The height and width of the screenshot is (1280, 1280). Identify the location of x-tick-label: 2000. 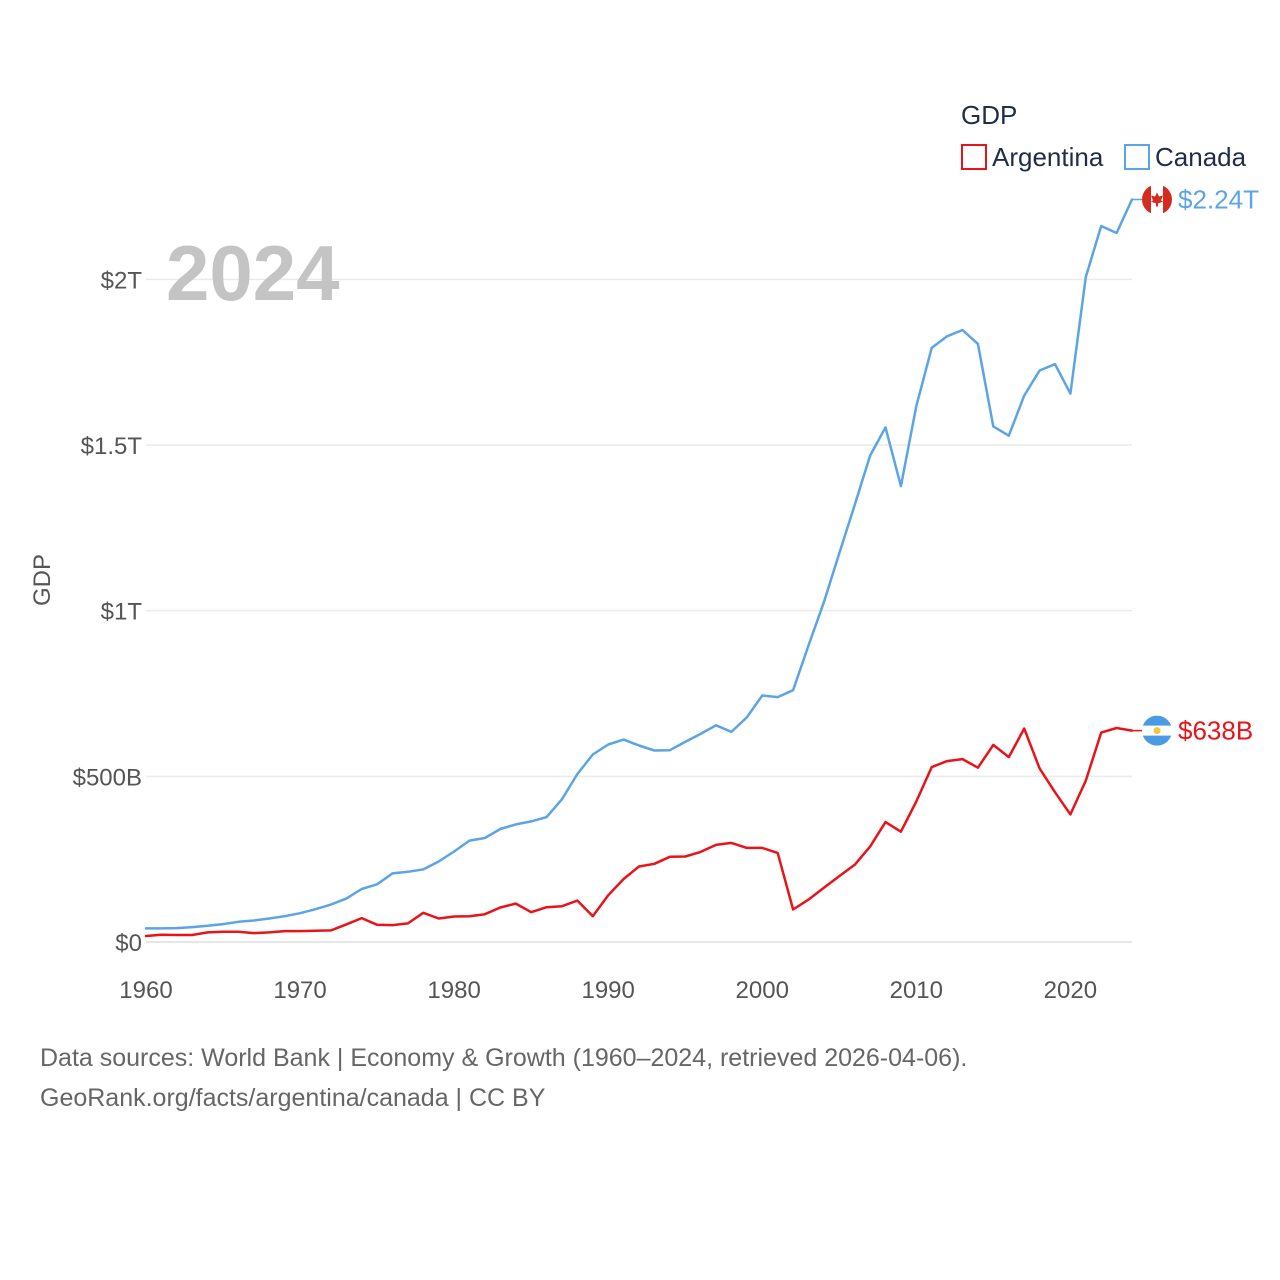
(762, 990).